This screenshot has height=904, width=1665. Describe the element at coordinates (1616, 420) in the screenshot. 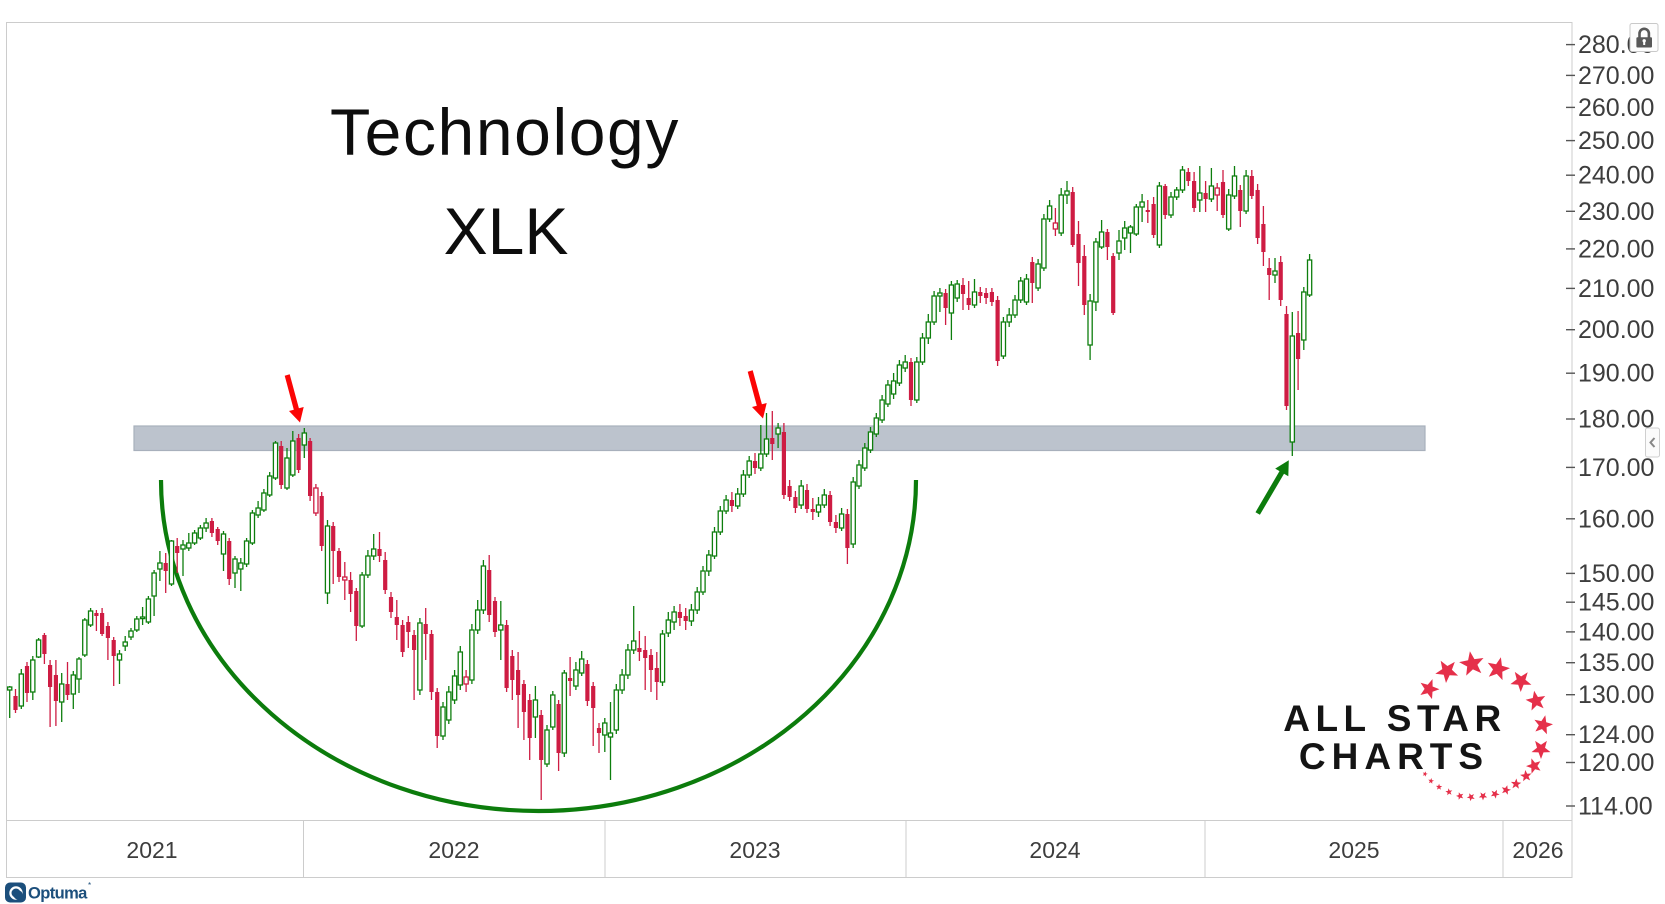

I see `svg-text: 180.00` at that location.